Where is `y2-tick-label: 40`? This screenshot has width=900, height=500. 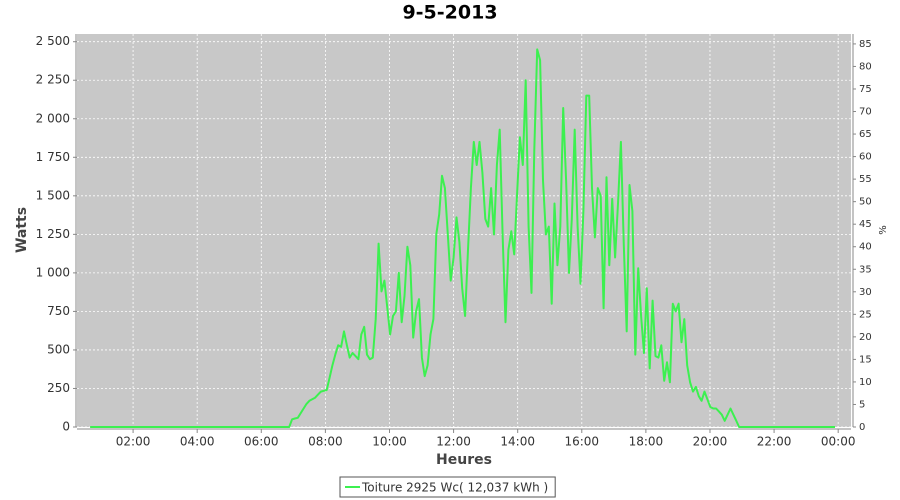
y2-tick-label: 40 is located at coordinates (865, 247).